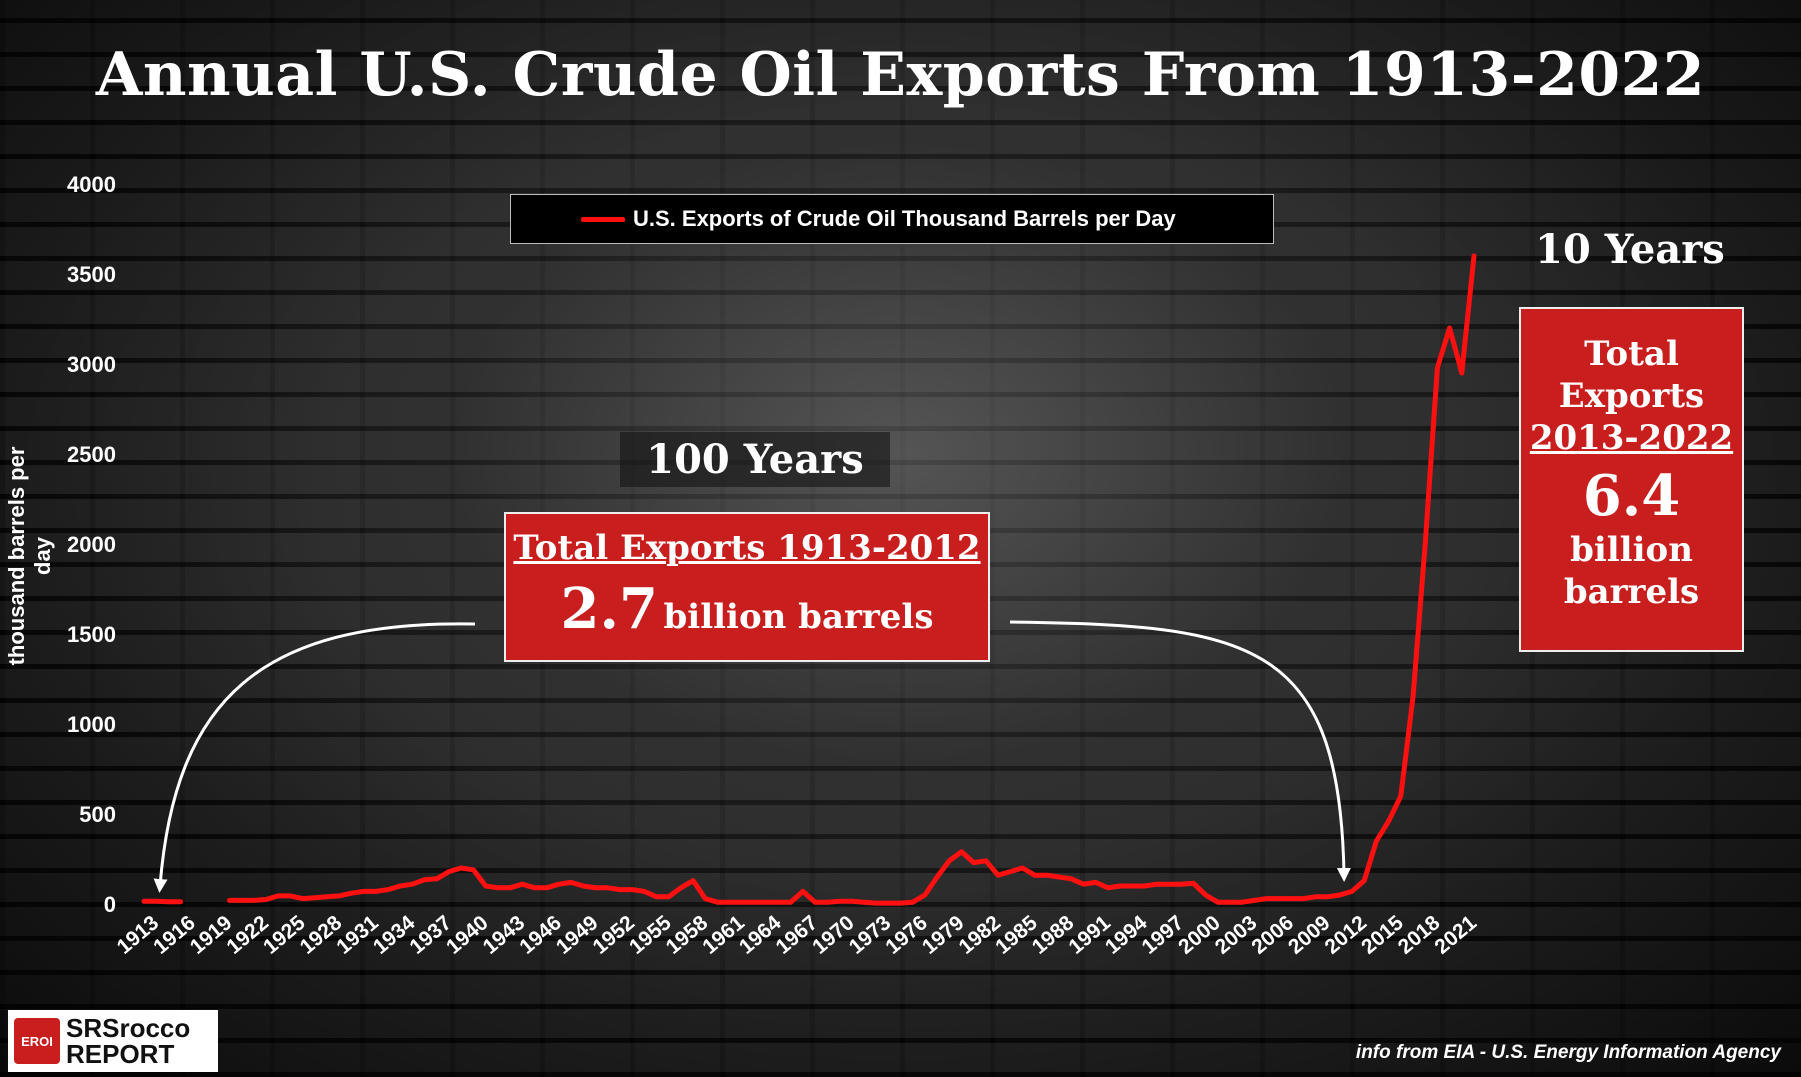 This screenshot has width=1801, height=1077. Describe the element at coordinates (97, 814) in the screenshot. I see `y-tick-label: 500` at that location.